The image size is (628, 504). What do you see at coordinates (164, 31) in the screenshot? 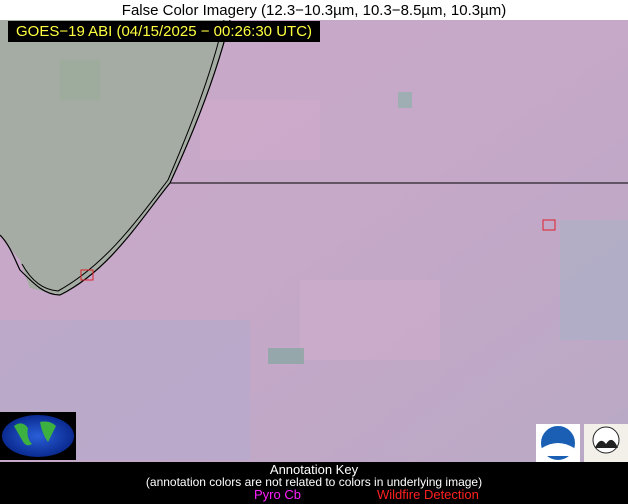
I see `timestamp: GOES−19 ABI (04/15/2025 − 00:26:30 UTC)` at bounding box center [164, 31].